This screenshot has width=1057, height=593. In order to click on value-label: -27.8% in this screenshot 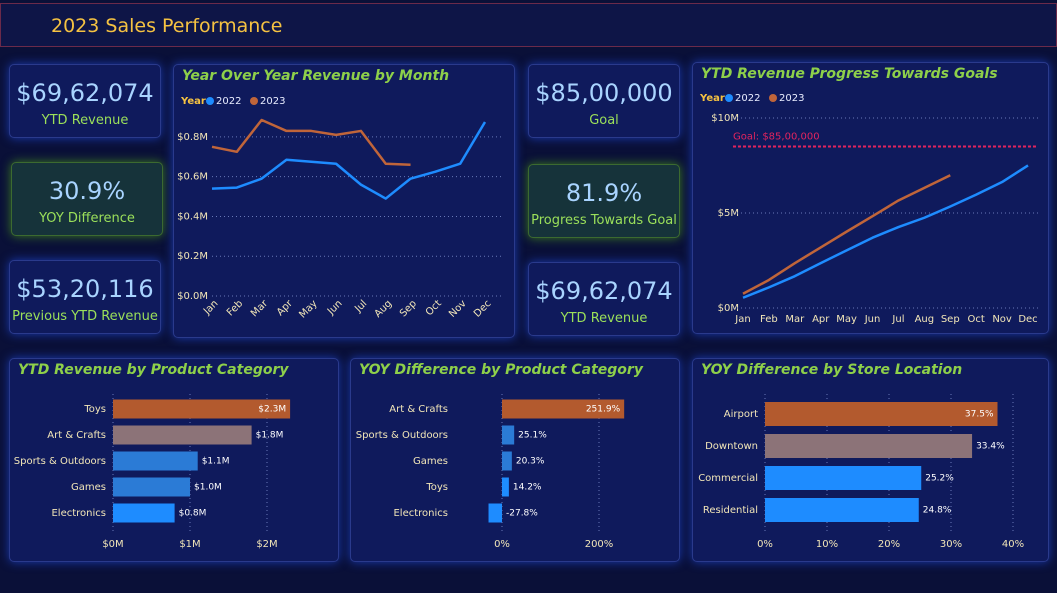, I will do `click(522, 514)`.